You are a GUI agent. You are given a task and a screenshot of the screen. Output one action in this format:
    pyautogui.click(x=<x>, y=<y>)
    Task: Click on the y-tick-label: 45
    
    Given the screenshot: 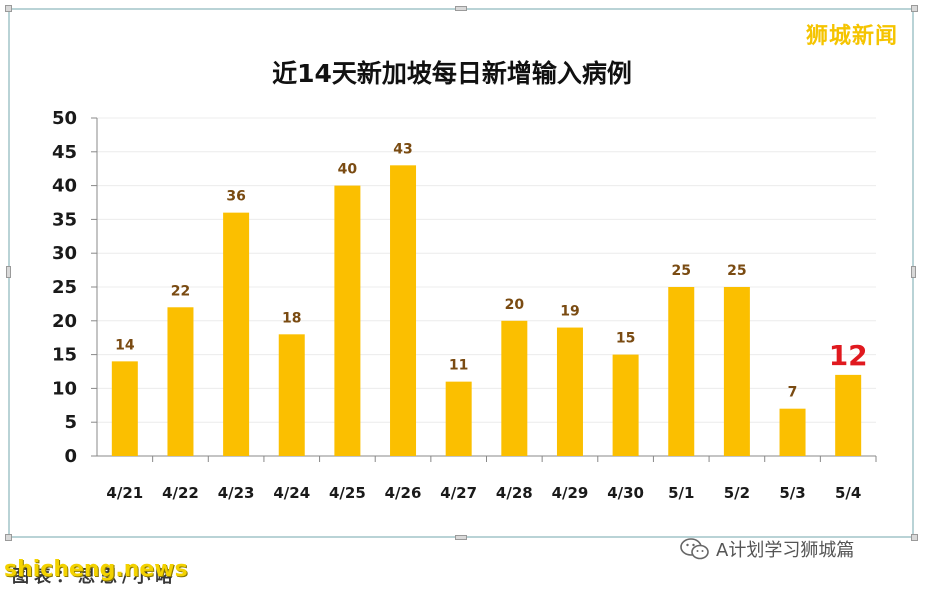 What is the action you would take?
    pyautogui.click(x=64, y=152)
    